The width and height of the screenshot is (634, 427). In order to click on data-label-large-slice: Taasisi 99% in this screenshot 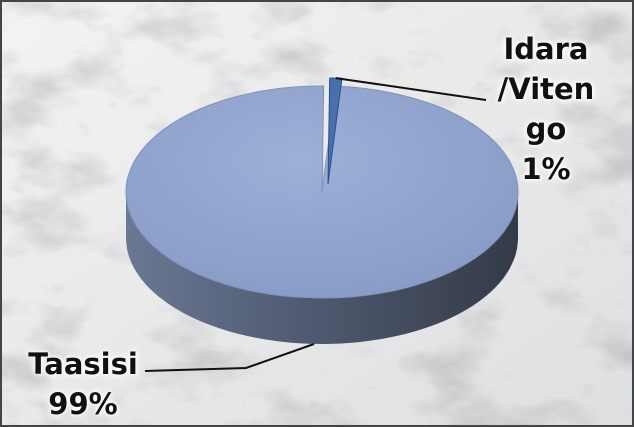, I will do `click(83, 384)`.